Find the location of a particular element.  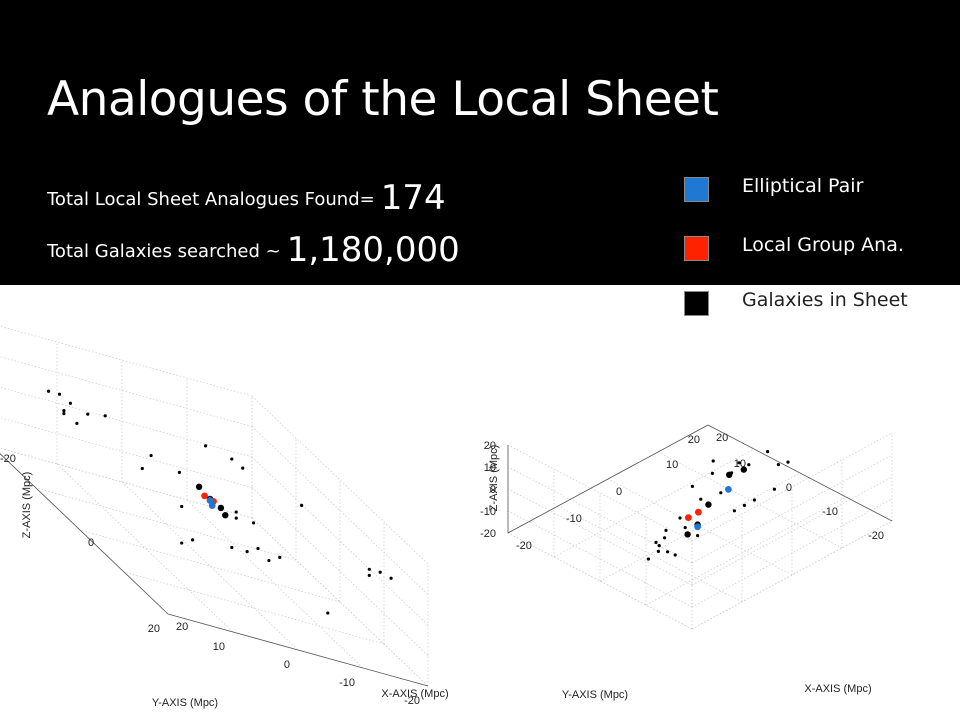

x-axis-label: X-AXIS (Mpc) is located at coordinates (414, 694).